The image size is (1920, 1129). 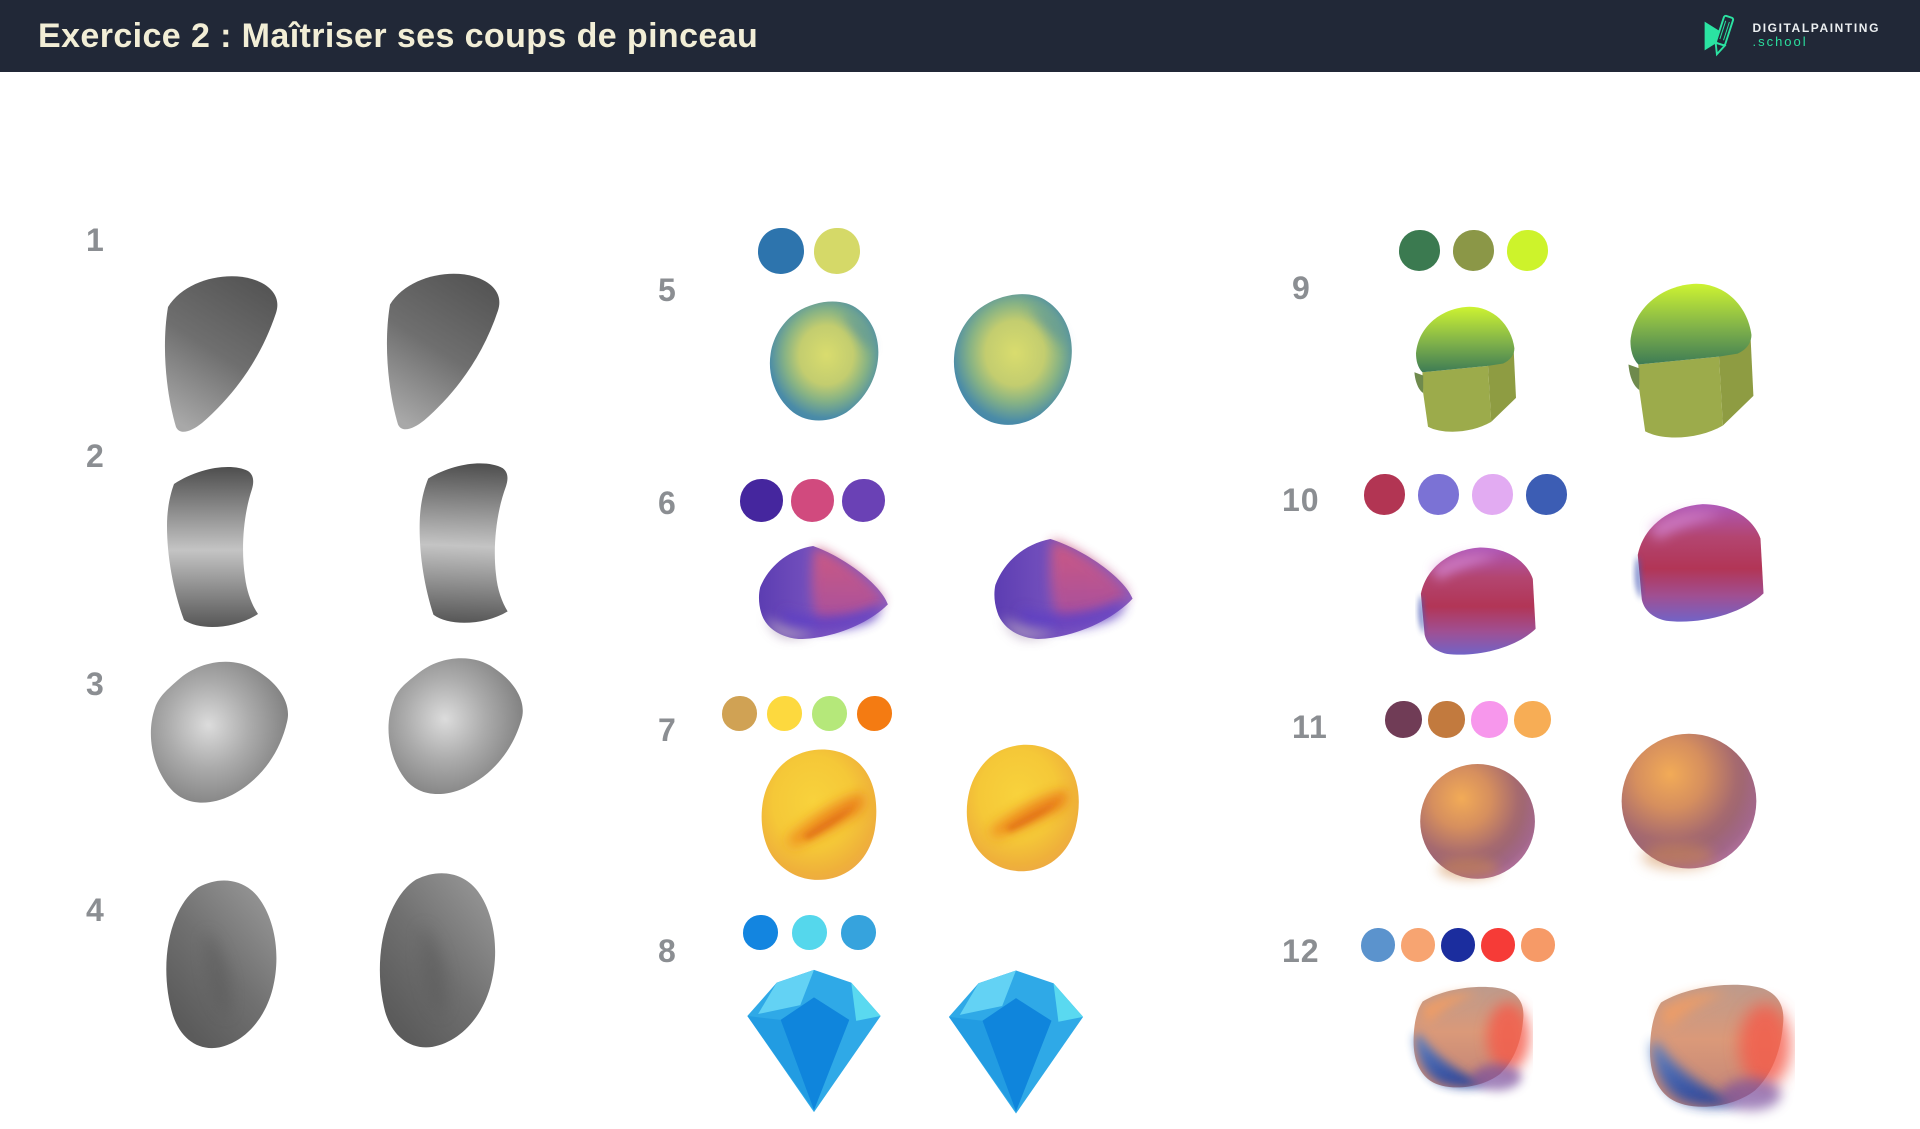 I want to click on exercise-5-number: 5, so click(x=667, y=290).